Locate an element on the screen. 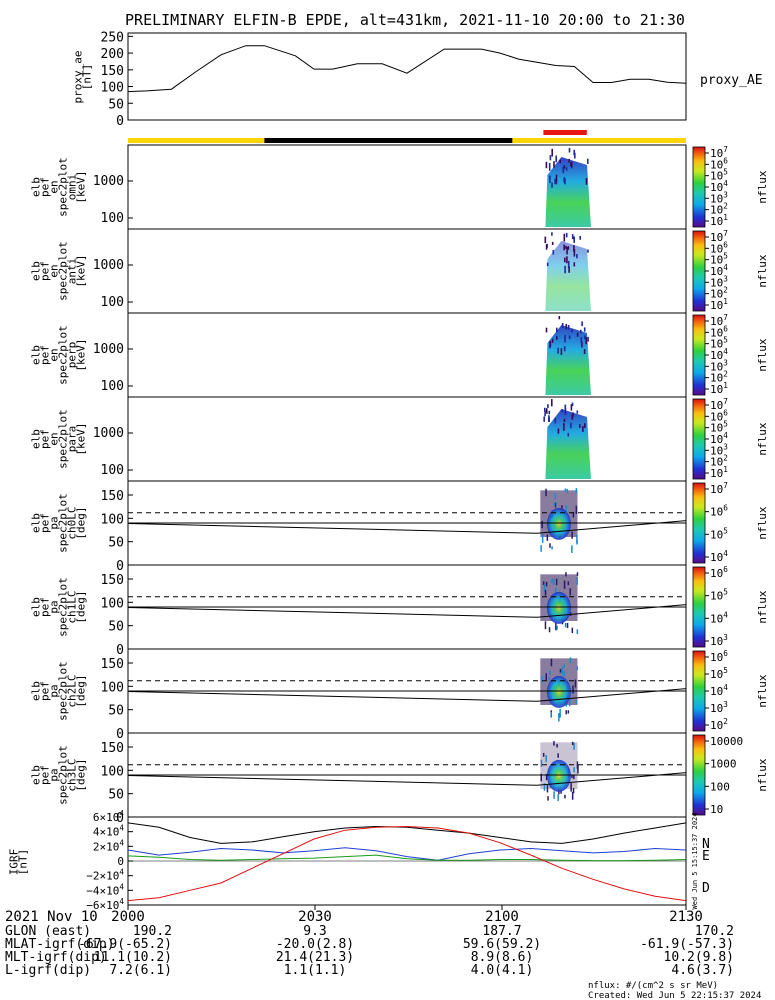 The image size is (775, 1000). igrf-stamp: Wed Jun 5 15:15:37 2024 is located at coordinates (695, 861).